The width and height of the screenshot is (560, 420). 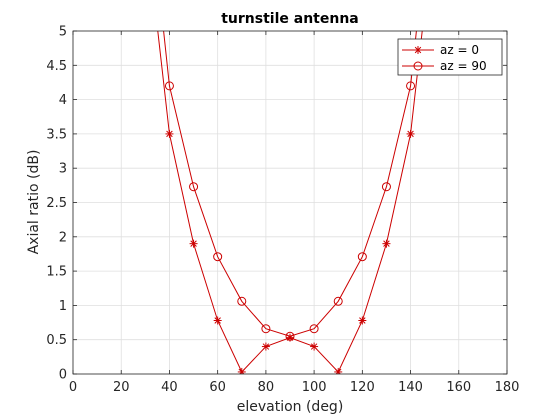 I want to click on x-tick-label: 20, so click(x=121, y=387).